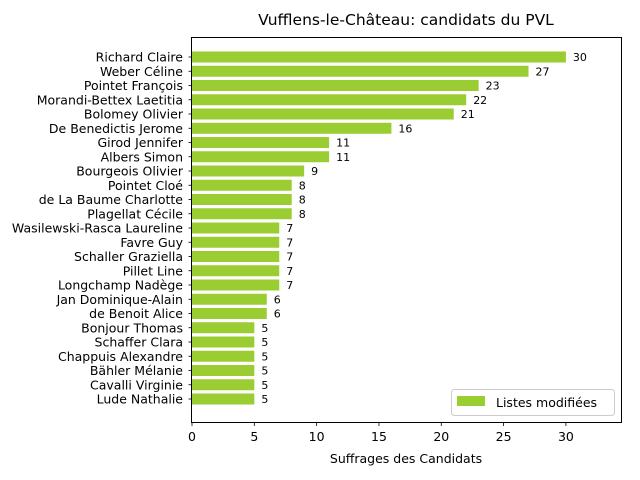  What do you see at coordinates (441, 436) in the screenshot?
I see `x-tick-label: 20` at bounding box center [441, 436].